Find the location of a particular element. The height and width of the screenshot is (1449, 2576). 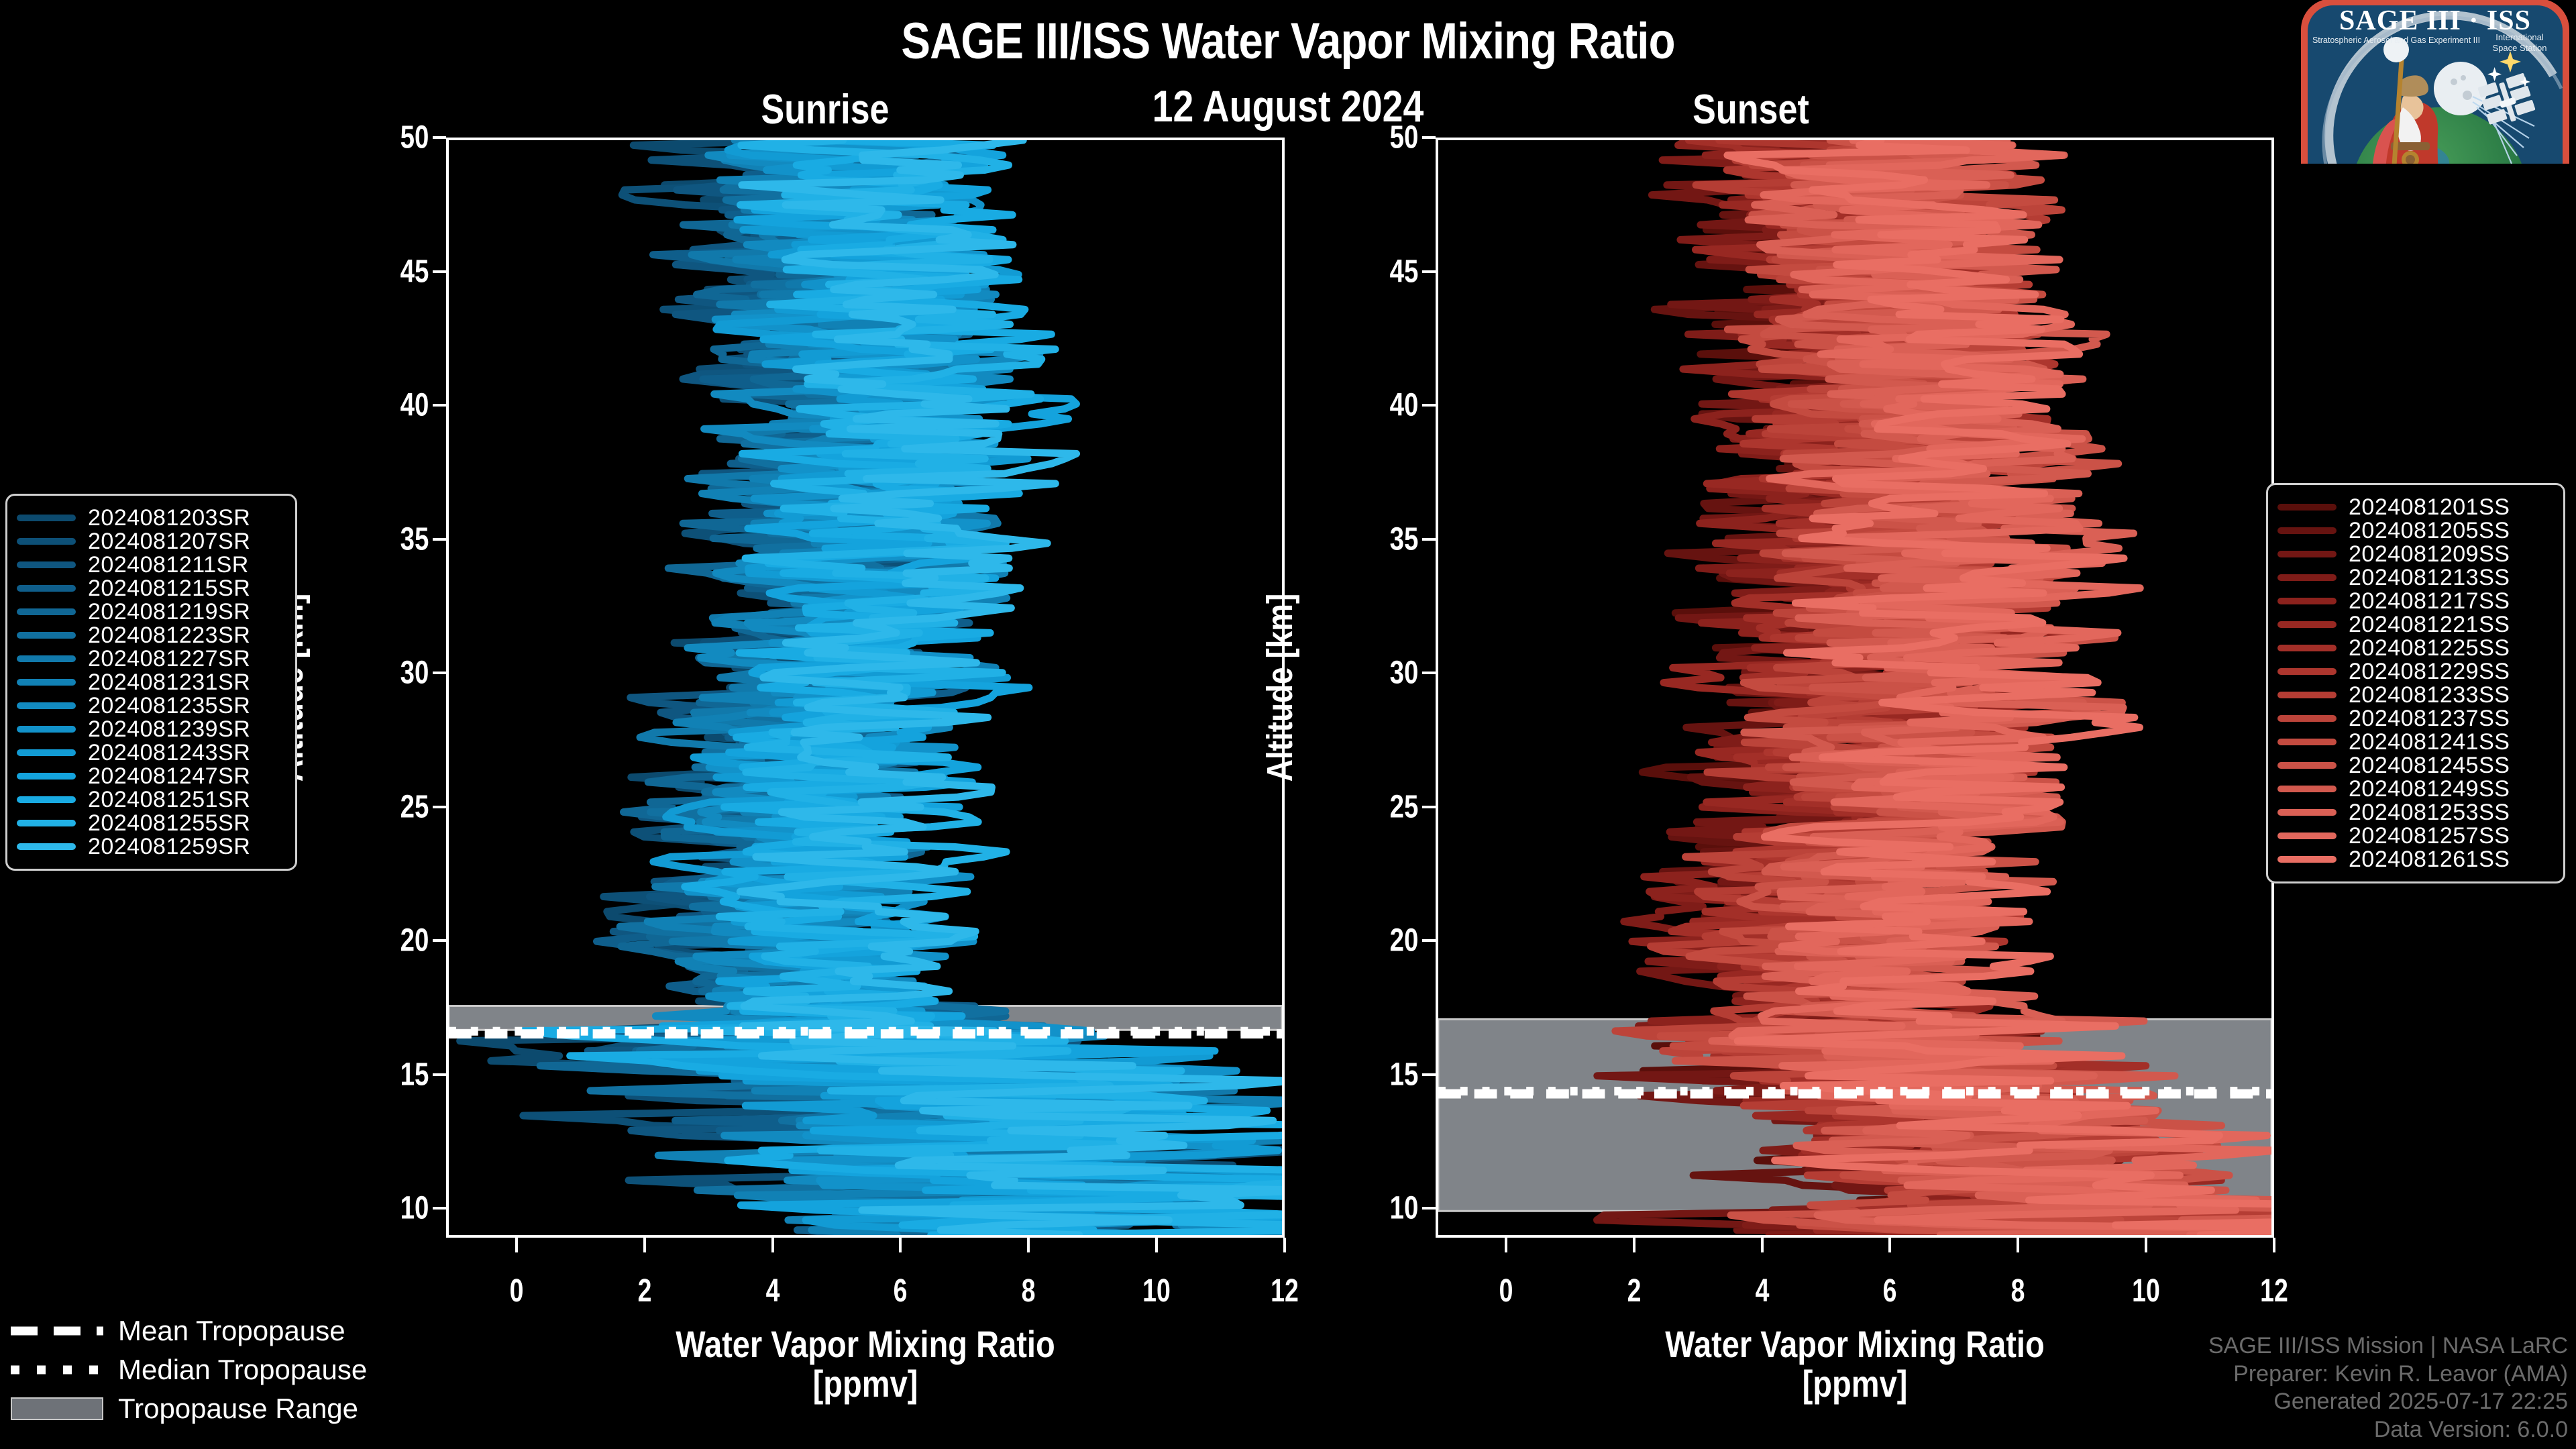

legend-item-label: 2024081225SS is located at coordinates (2429, 648).